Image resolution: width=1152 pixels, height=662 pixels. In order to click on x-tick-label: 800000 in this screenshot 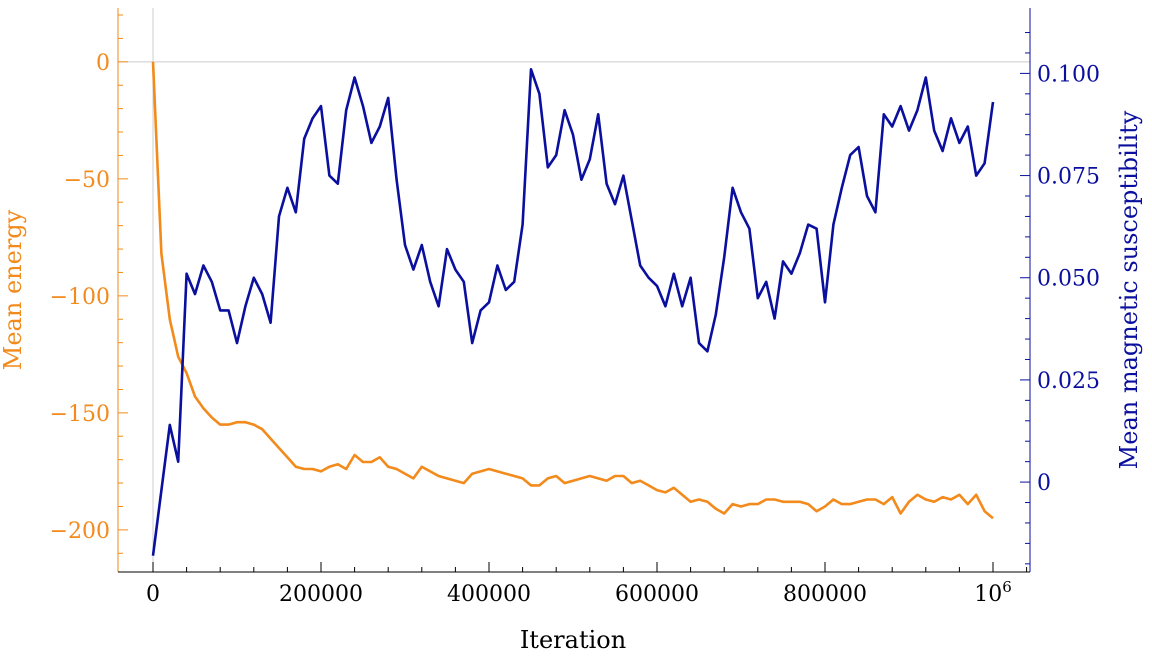, I will do `click(825, 594)`.